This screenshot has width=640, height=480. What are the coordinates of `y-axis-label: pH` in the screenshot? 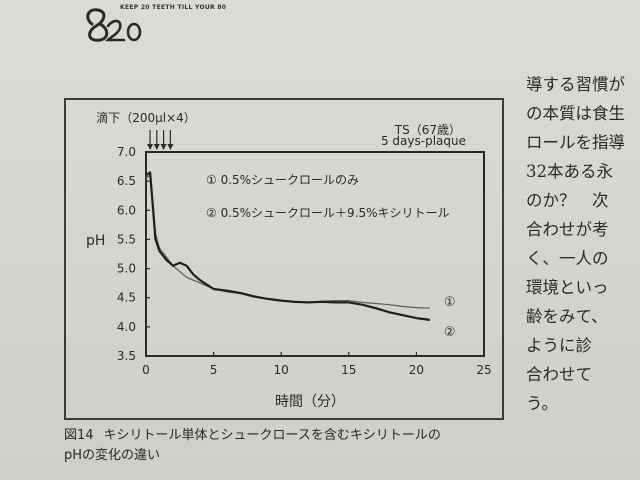 It's located at (95, 241).